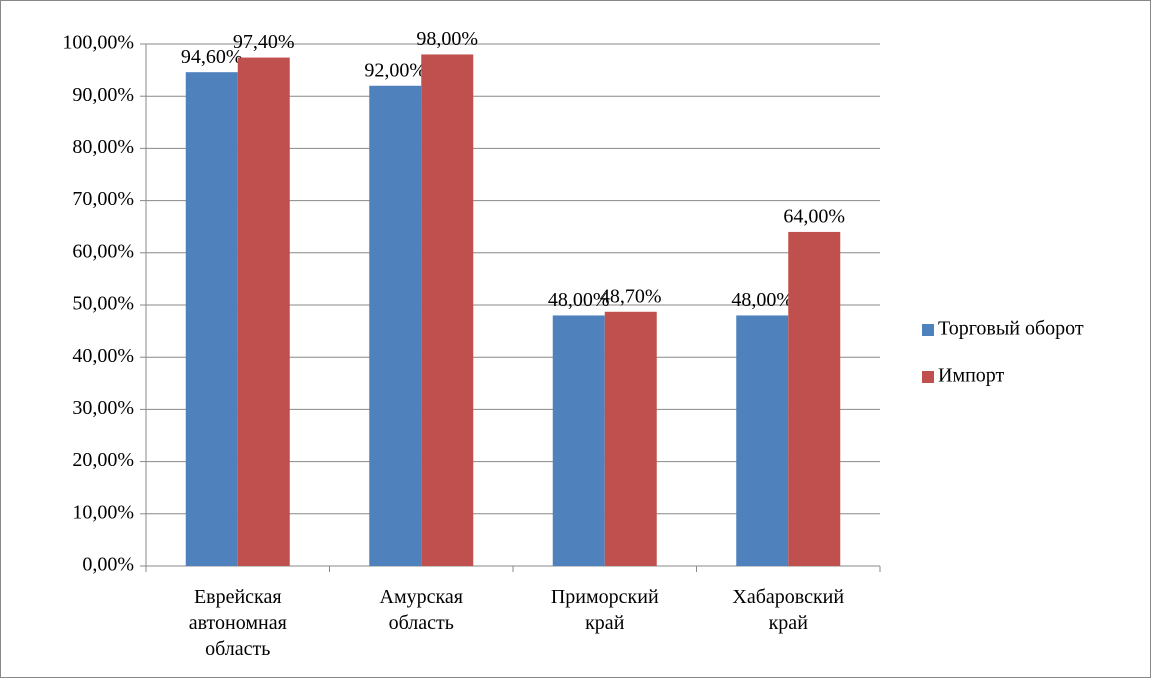  What do you see at coordinates (814, 217) in the screenshot?
I see `data-label: 64,00%` at bounding box center [814, 217].